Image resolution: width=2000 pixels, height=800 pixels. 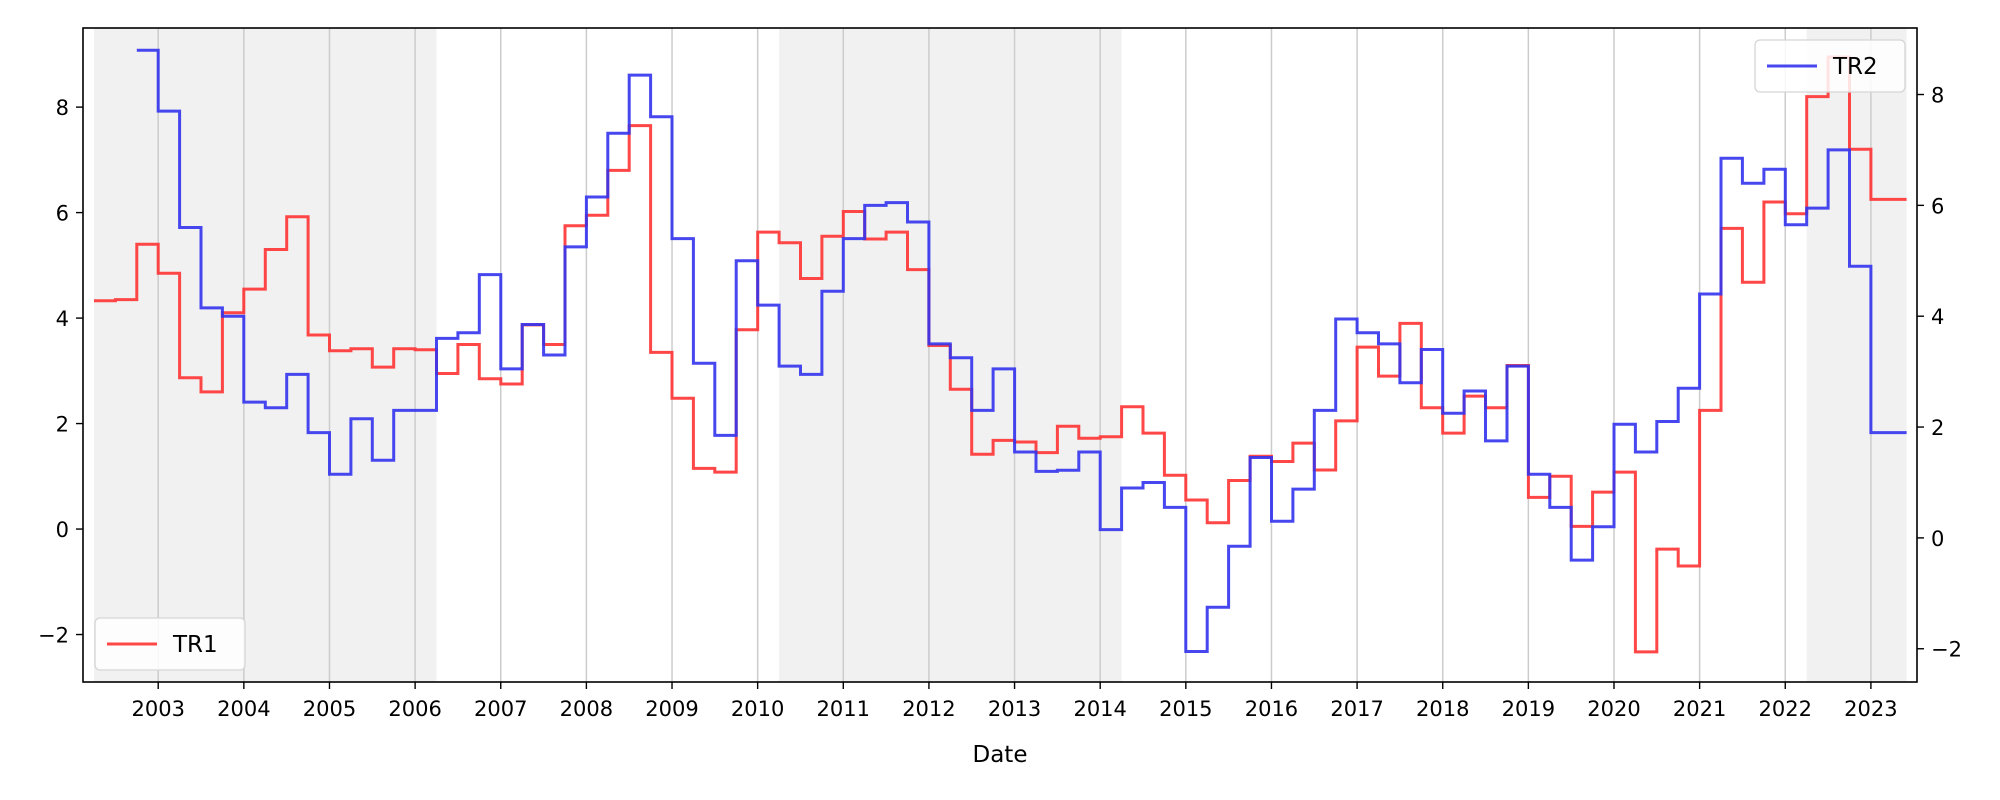 What do you see at coordinates (1699, 709) in the screenshot?
I see `x-tick-label: 2021` at bounding box center [1699, 709].